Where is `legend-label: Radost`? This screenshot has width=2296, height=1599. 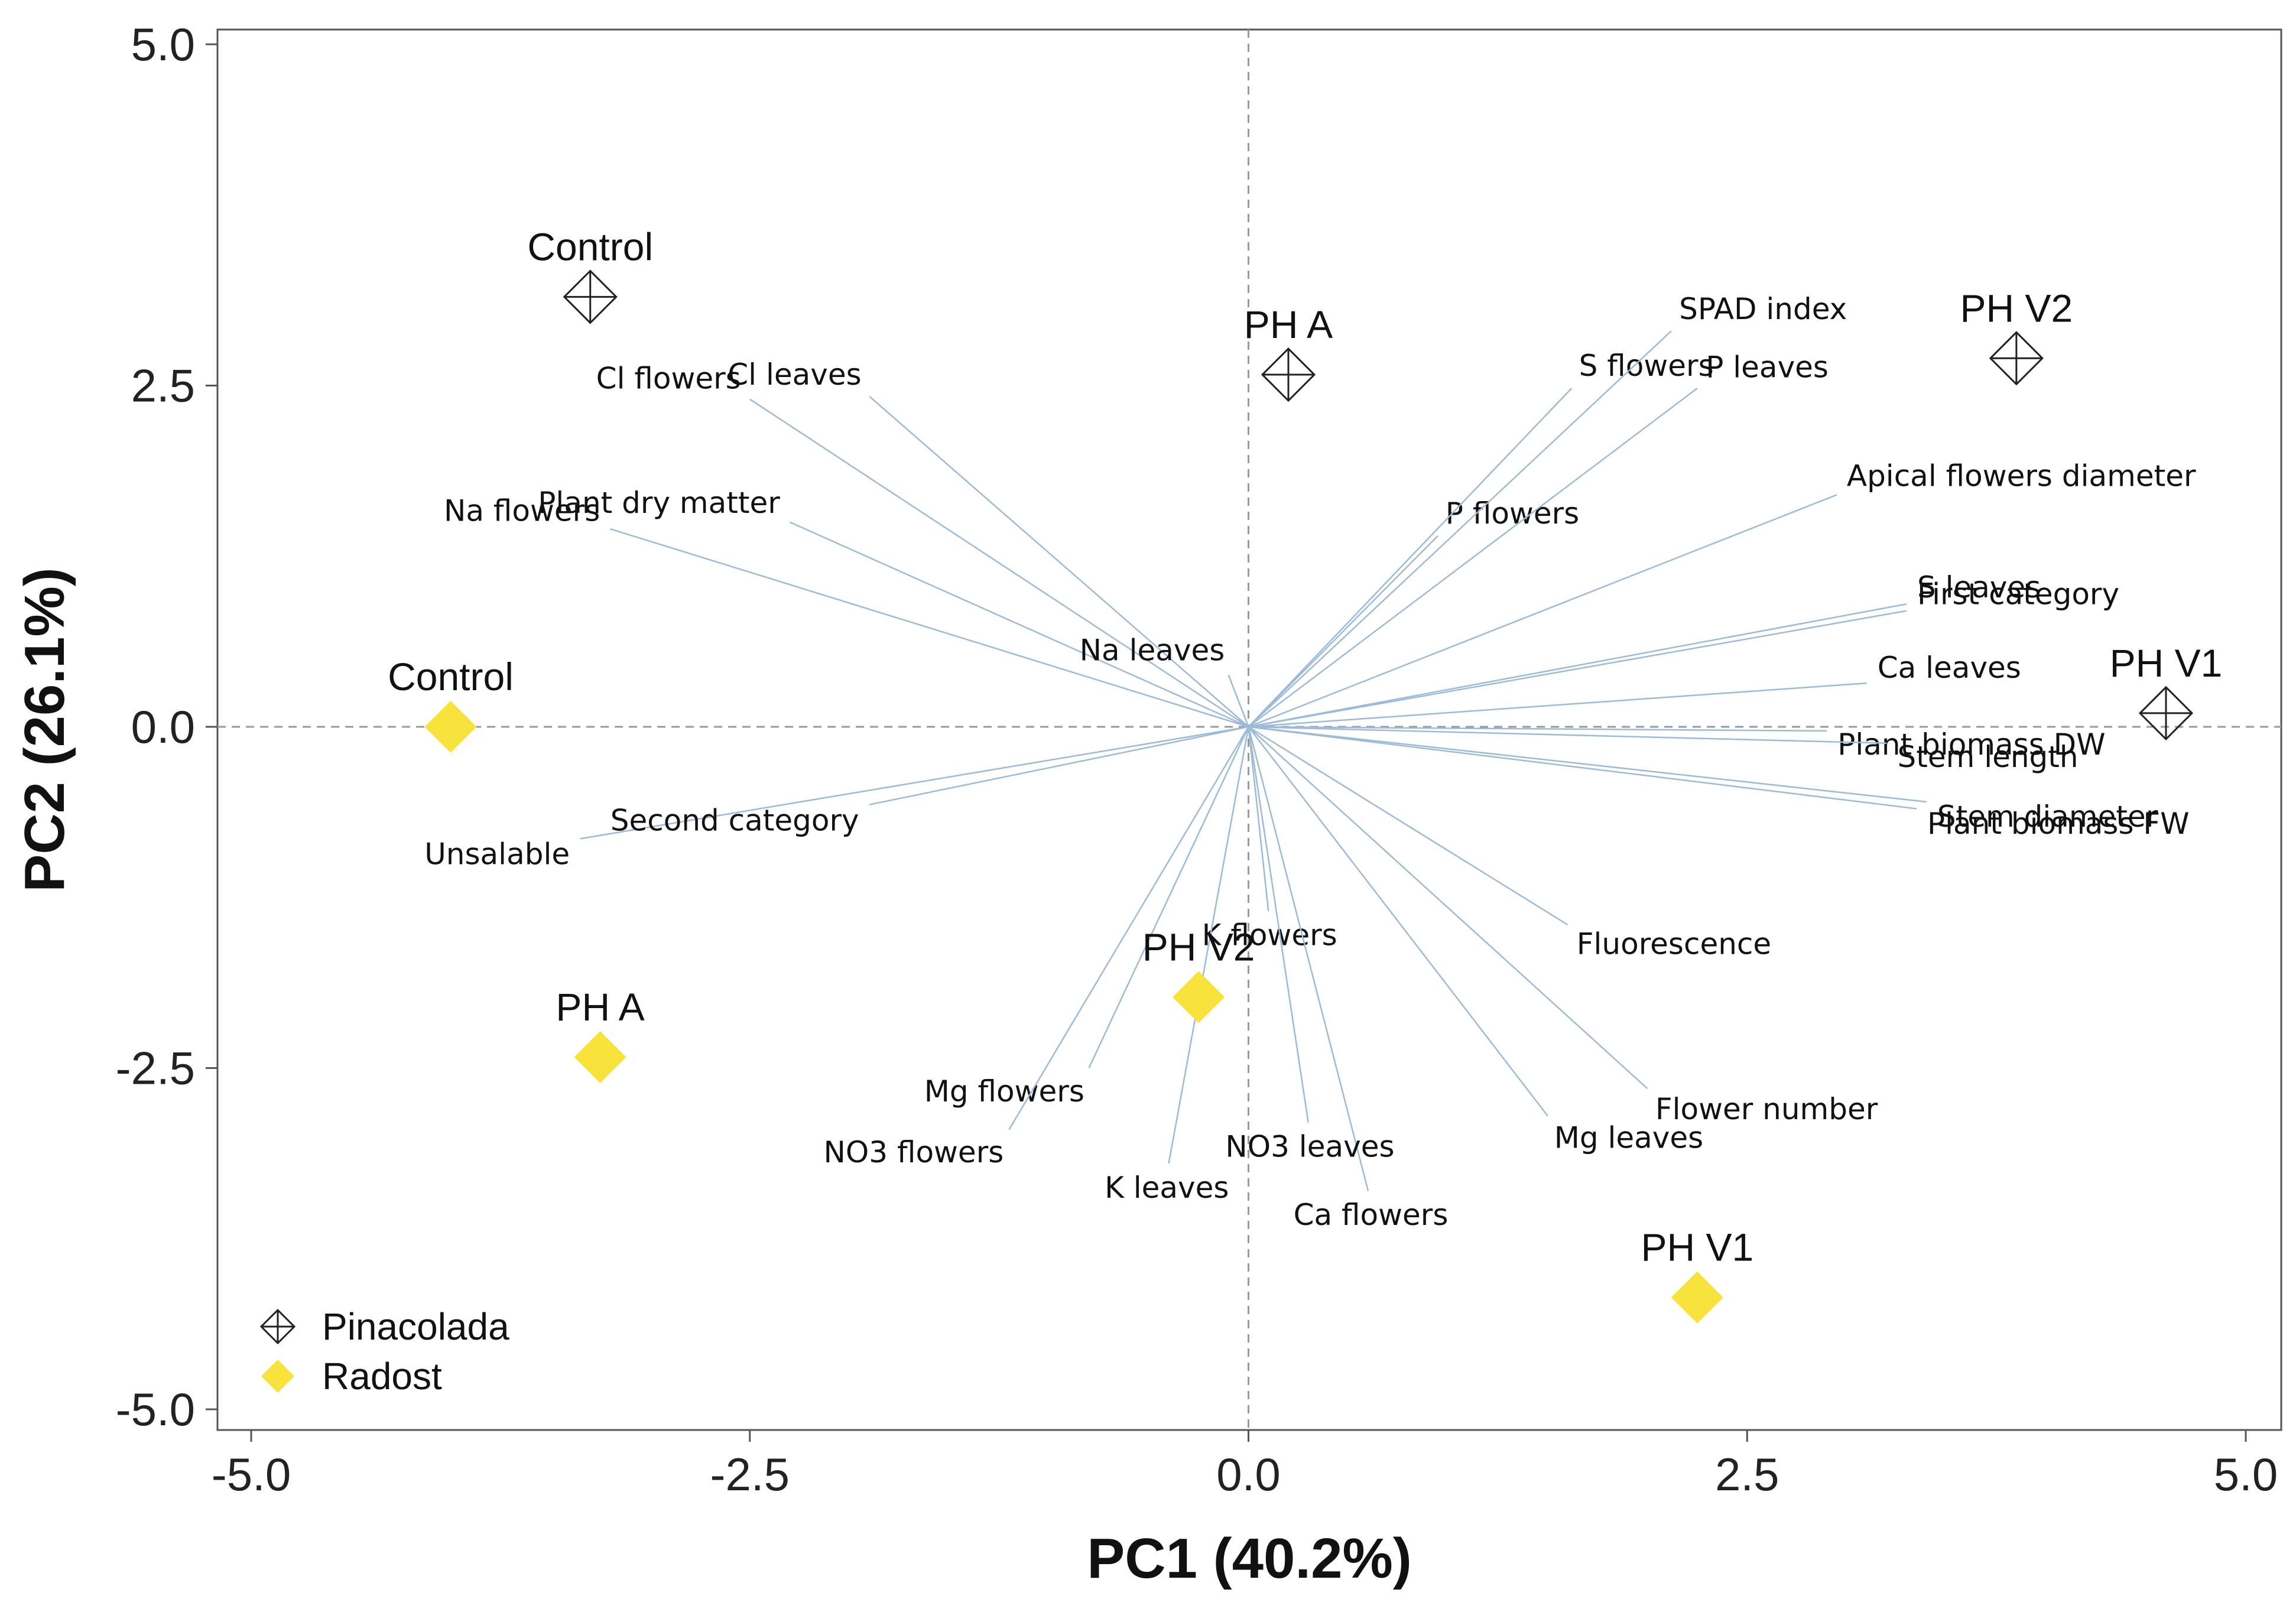
legend-label: Radost is located at coordinates (382, 1377).